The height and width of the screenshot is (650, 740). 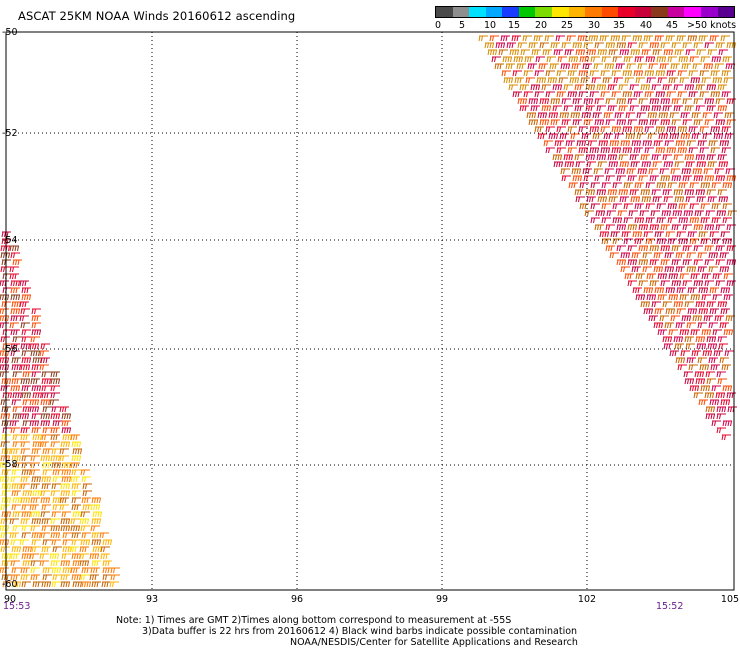 What do you see at coordinates (490, 25) in the screenshot?
I see `scale-label: 10` at bounding box center [490, 25].